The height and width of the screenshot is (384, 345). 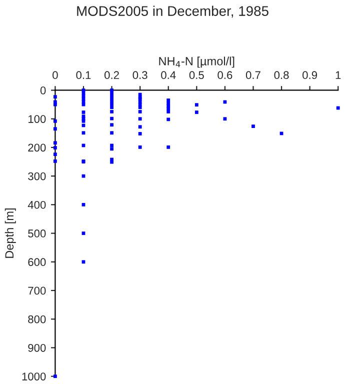 What do you see at coordinates (37, 119) in the screenshot?
I see `y-tick-label: 100` at bounding box center [37, 119].